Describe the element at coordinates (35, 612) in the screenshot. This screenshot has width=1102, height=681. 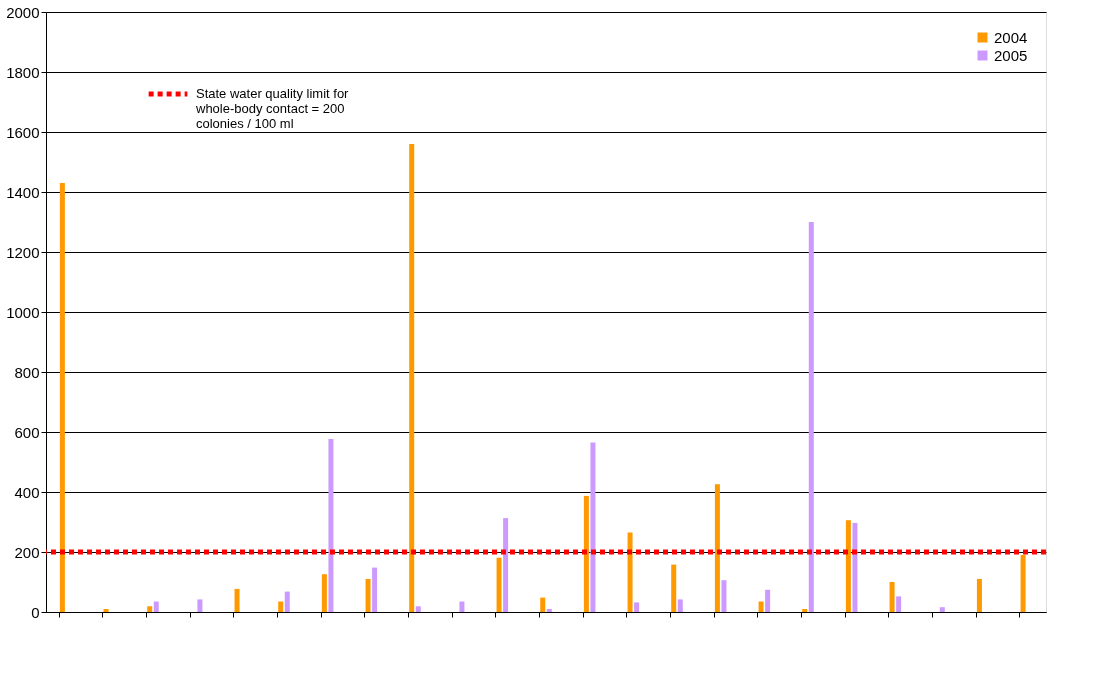
I see `y-tick-label: 0` at that location.